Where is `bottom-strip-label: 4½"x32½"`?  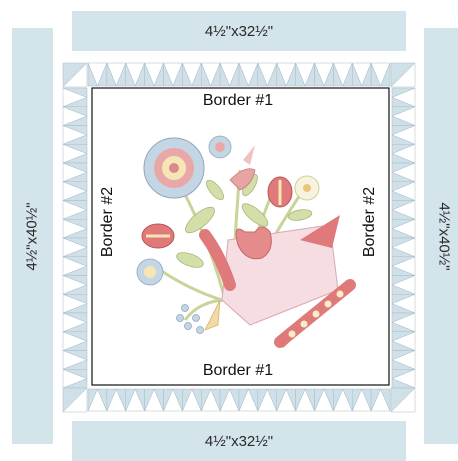
bottom-strip-label: 4½"x32½" is located at coordinates (239, 441).